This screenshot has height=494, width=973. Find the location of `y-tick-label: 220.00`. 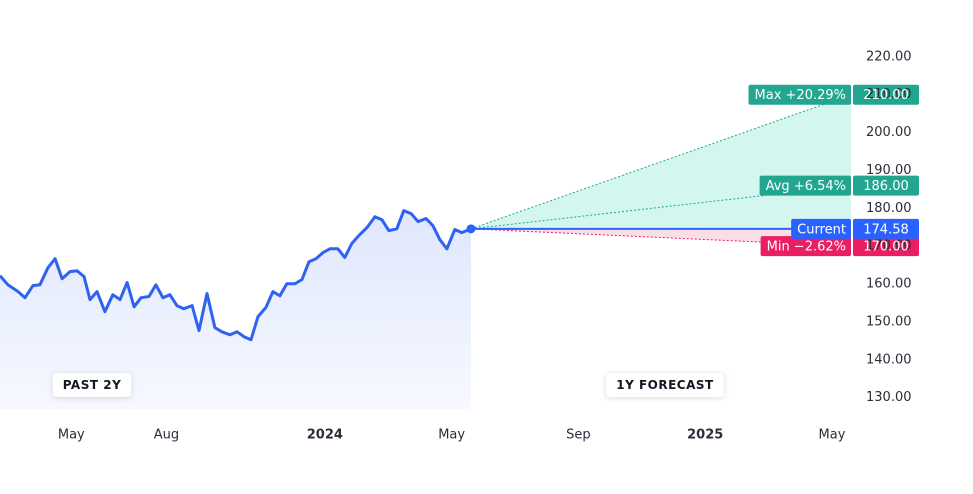

y-tick-label: 220.00 is located at coordinates (889, 56).